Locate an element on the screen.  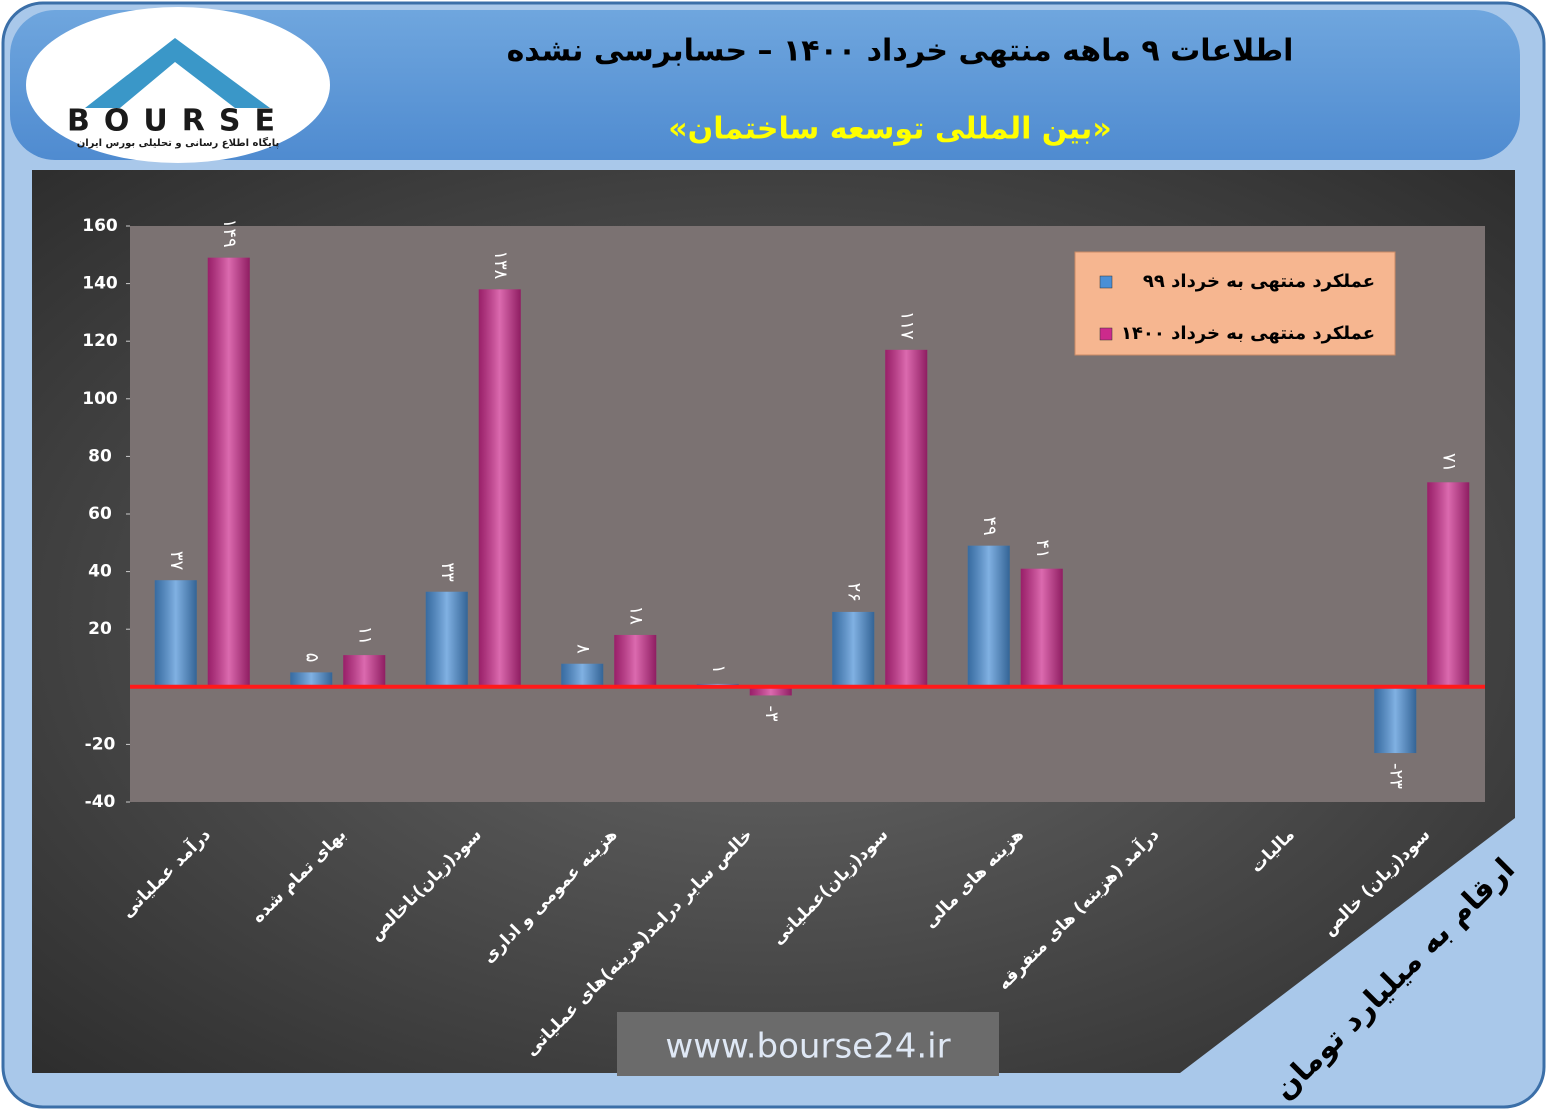
y-tick-label: 40 is located at coordinates (100, 572).